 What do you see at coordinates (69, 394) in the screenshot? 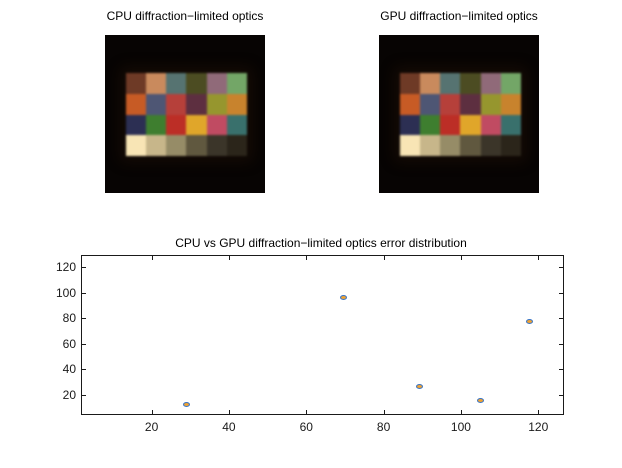
I see `y-tick-label: 20` at bounding box center [69, 394].